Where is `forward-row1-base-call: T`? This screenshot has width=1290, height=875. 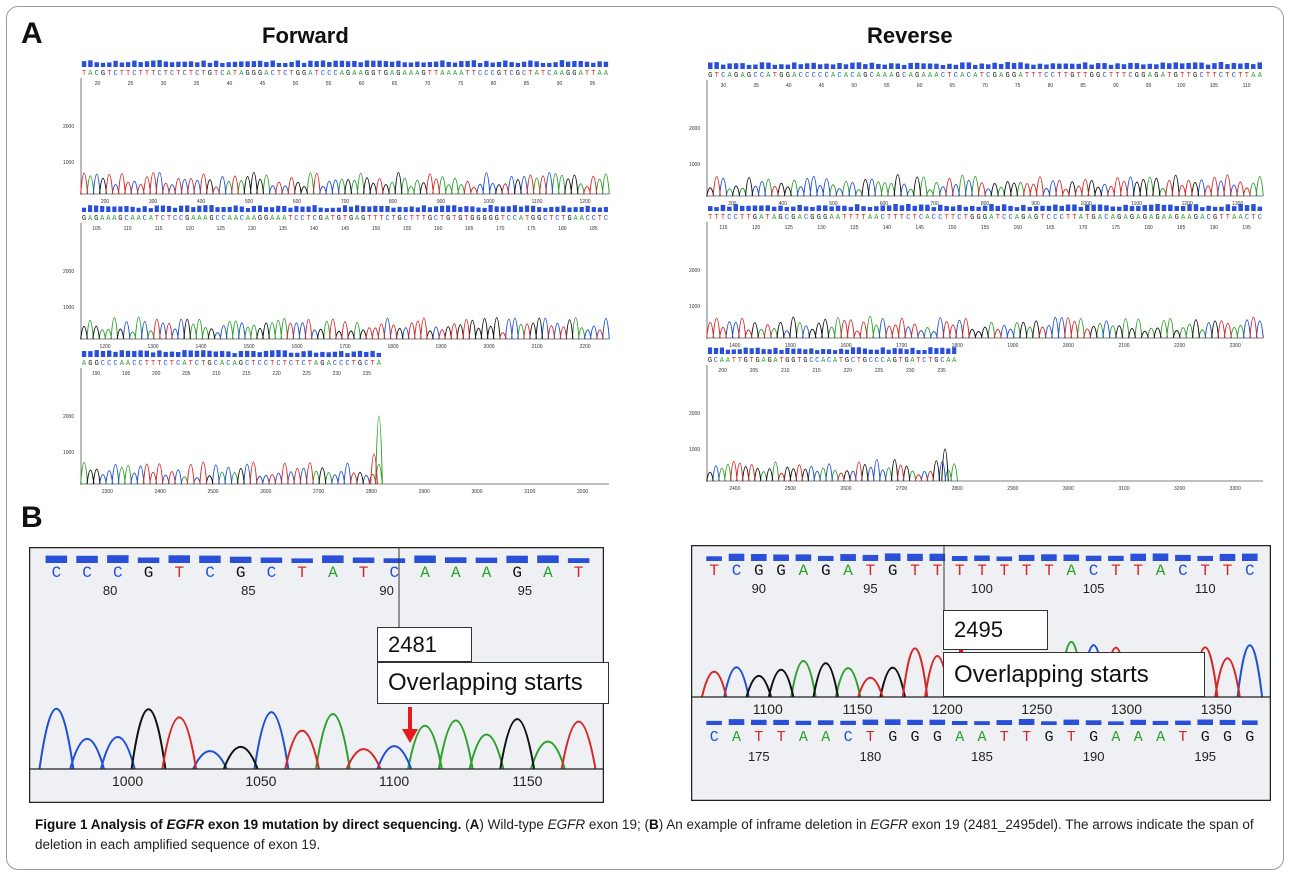
forward-row1-base-call: T is located at coordinates (147, 74).